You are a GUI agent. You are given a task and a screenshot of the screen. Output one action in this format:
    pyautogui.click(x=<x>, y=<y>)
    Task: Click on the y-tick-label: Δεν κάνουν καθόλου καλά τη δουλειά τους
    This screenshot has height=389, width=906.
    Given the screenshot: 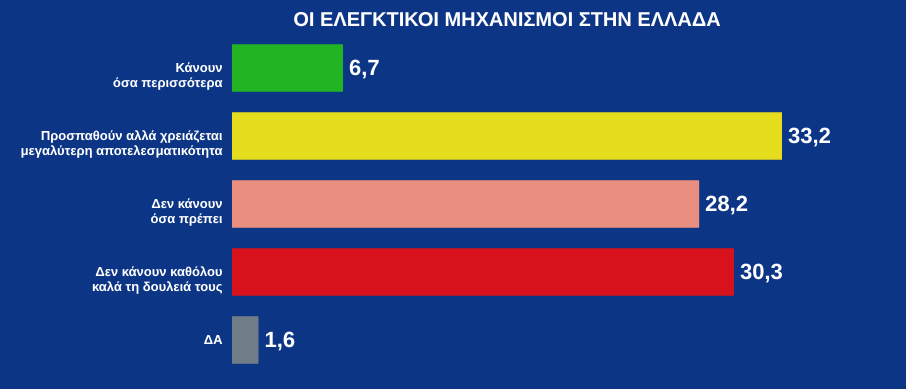 What is the action you would take?
    pyautogui.click(x=157, y=279)
    